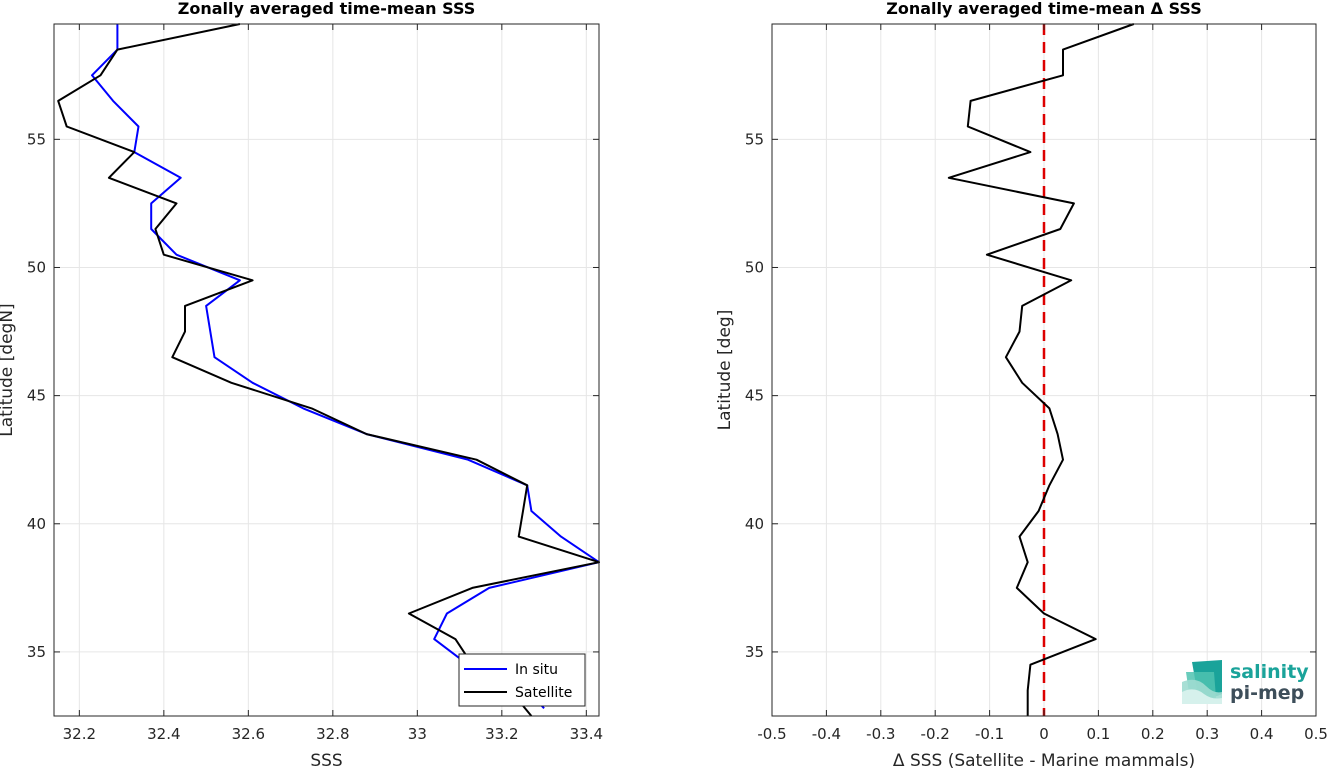 The height and width of the screenshot is (769, 1330). What do you see at coordinates (1098, 734) in the screenshot?
I see `x-tick-label: 0.1` at bounding box center [1098, 734].